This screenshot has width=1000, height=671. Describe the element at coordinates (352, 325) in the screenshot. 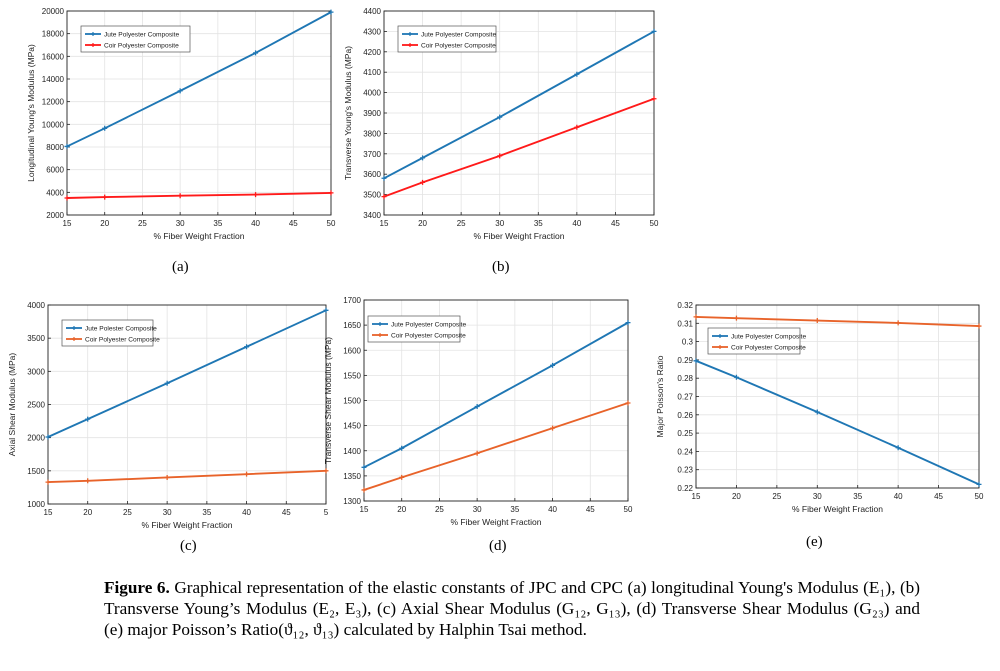

I see `y-tick-label: 1650` at that location.